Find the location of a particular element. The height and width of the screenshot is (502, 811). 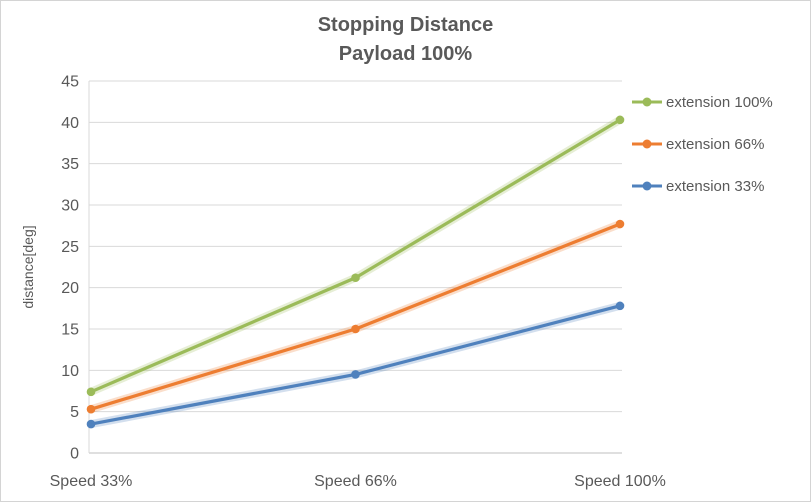

y-tick-label: 20 is located at coordinates (70, 288).